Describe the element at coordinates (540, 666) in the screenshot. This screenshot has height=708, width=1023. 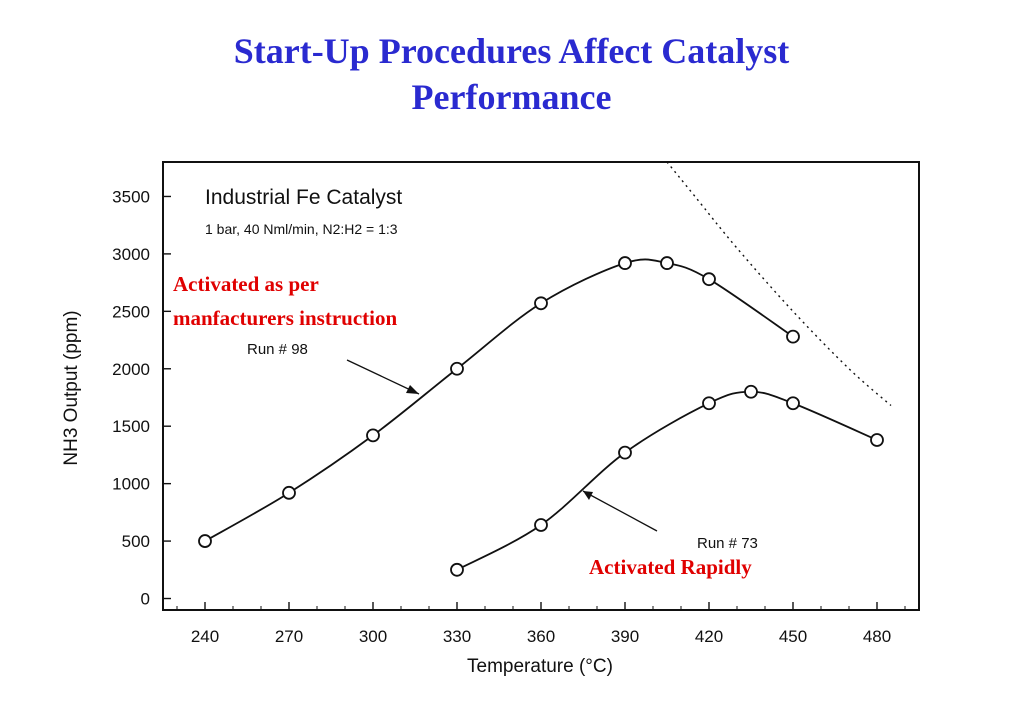
I see `x-axis-label: Temperature (°C)` at that location.